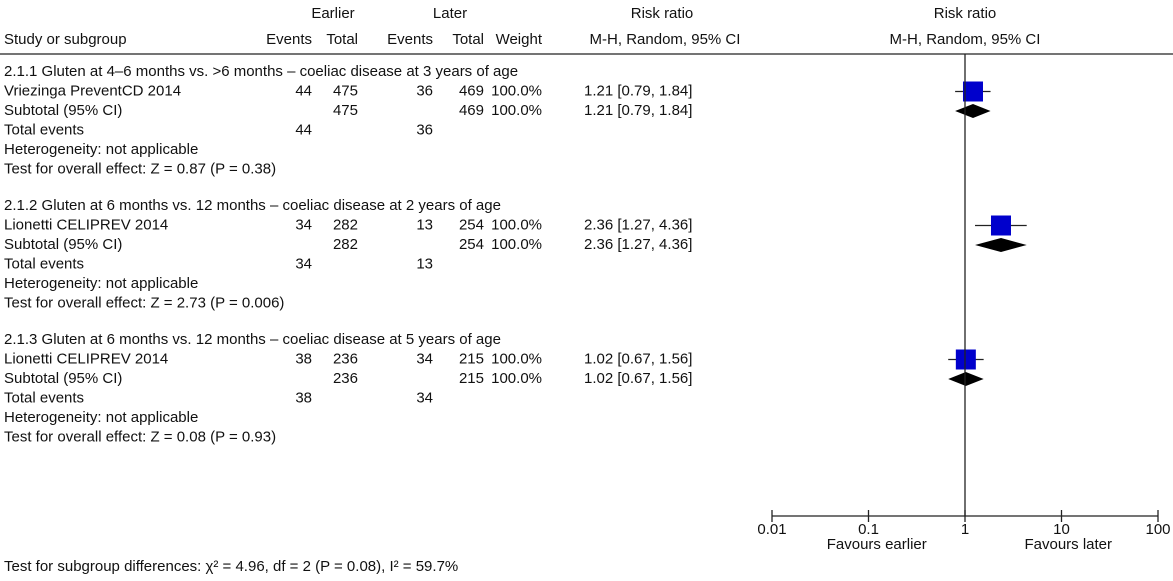 Image resolution: width=1173 pixels, height=581 pixels. I want to click on group-header: Earlier, so click(332, 13).